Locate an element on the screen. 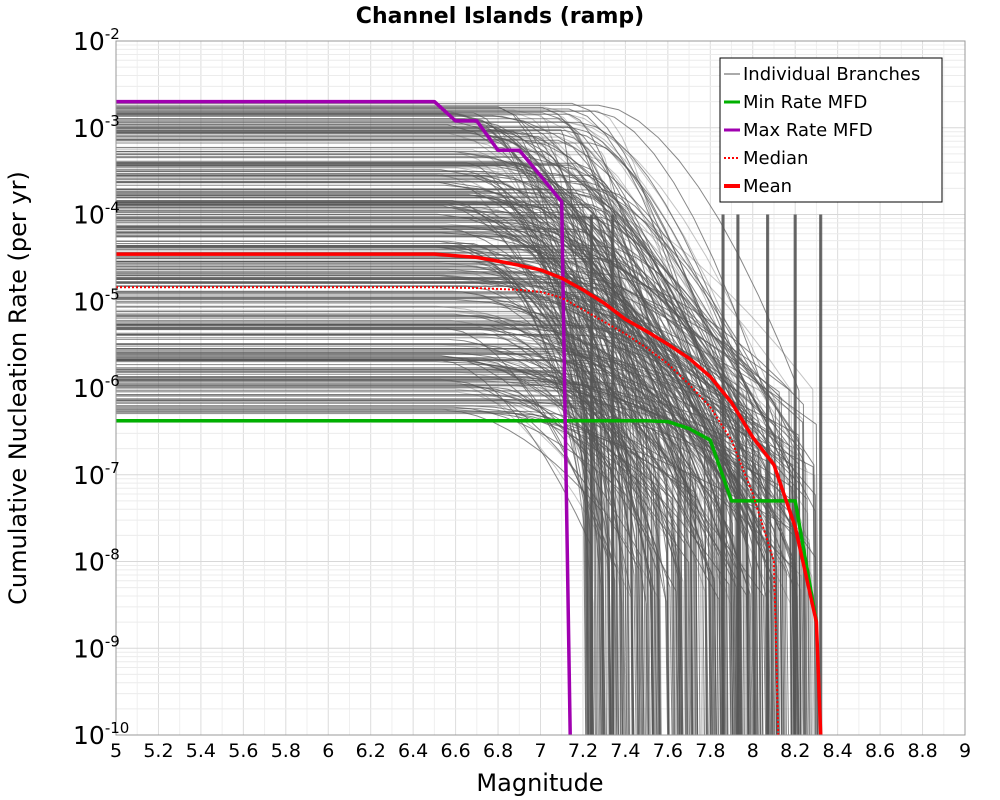  x-tick-label: 5.6 is located at coordinates (243, 751).